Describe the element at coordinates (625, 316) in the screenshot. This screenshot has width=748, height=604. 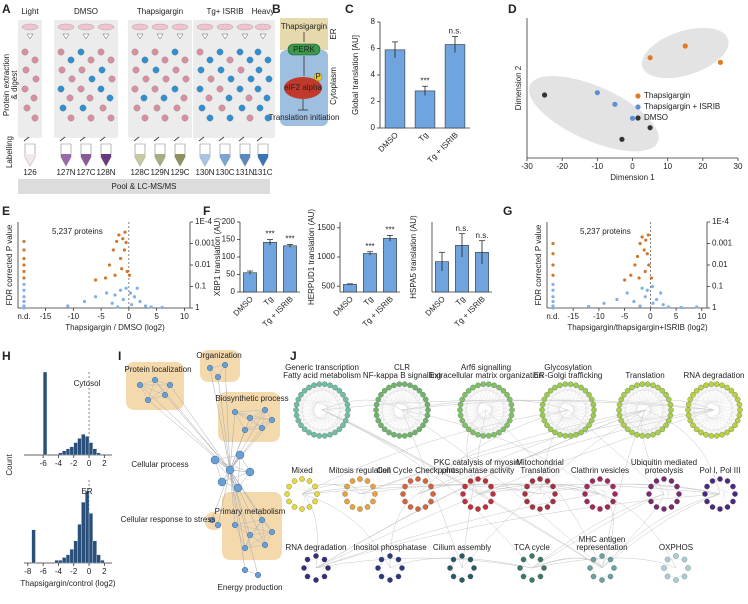
I see `x-tick-label: -5` at that location.